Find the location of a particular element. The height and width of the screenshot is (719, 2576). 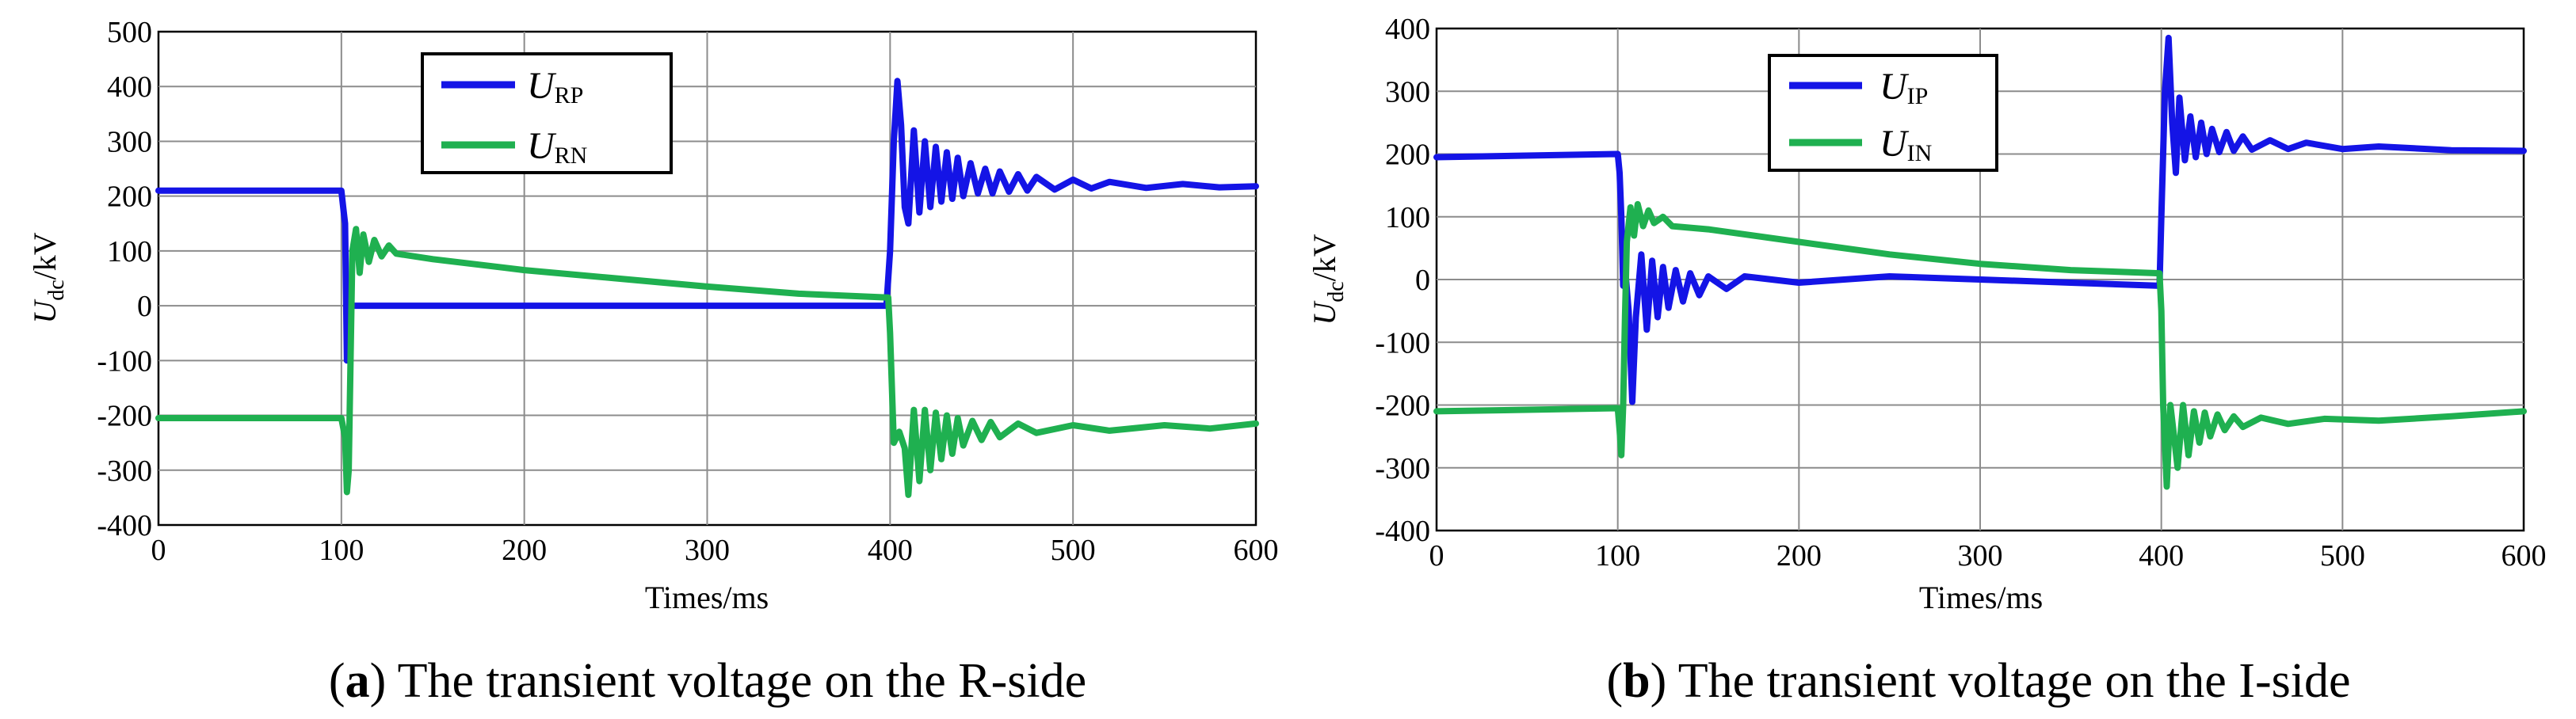

y-tick-label-500: 500 is located at coordinates (129, 32).